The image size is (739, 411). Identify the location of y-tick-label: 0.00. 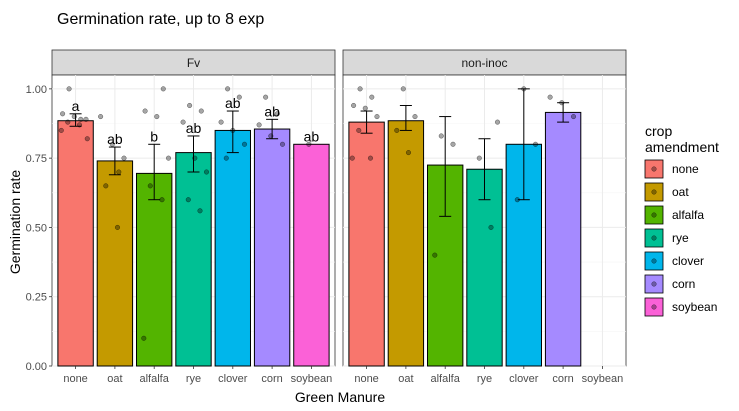
(36, 367).